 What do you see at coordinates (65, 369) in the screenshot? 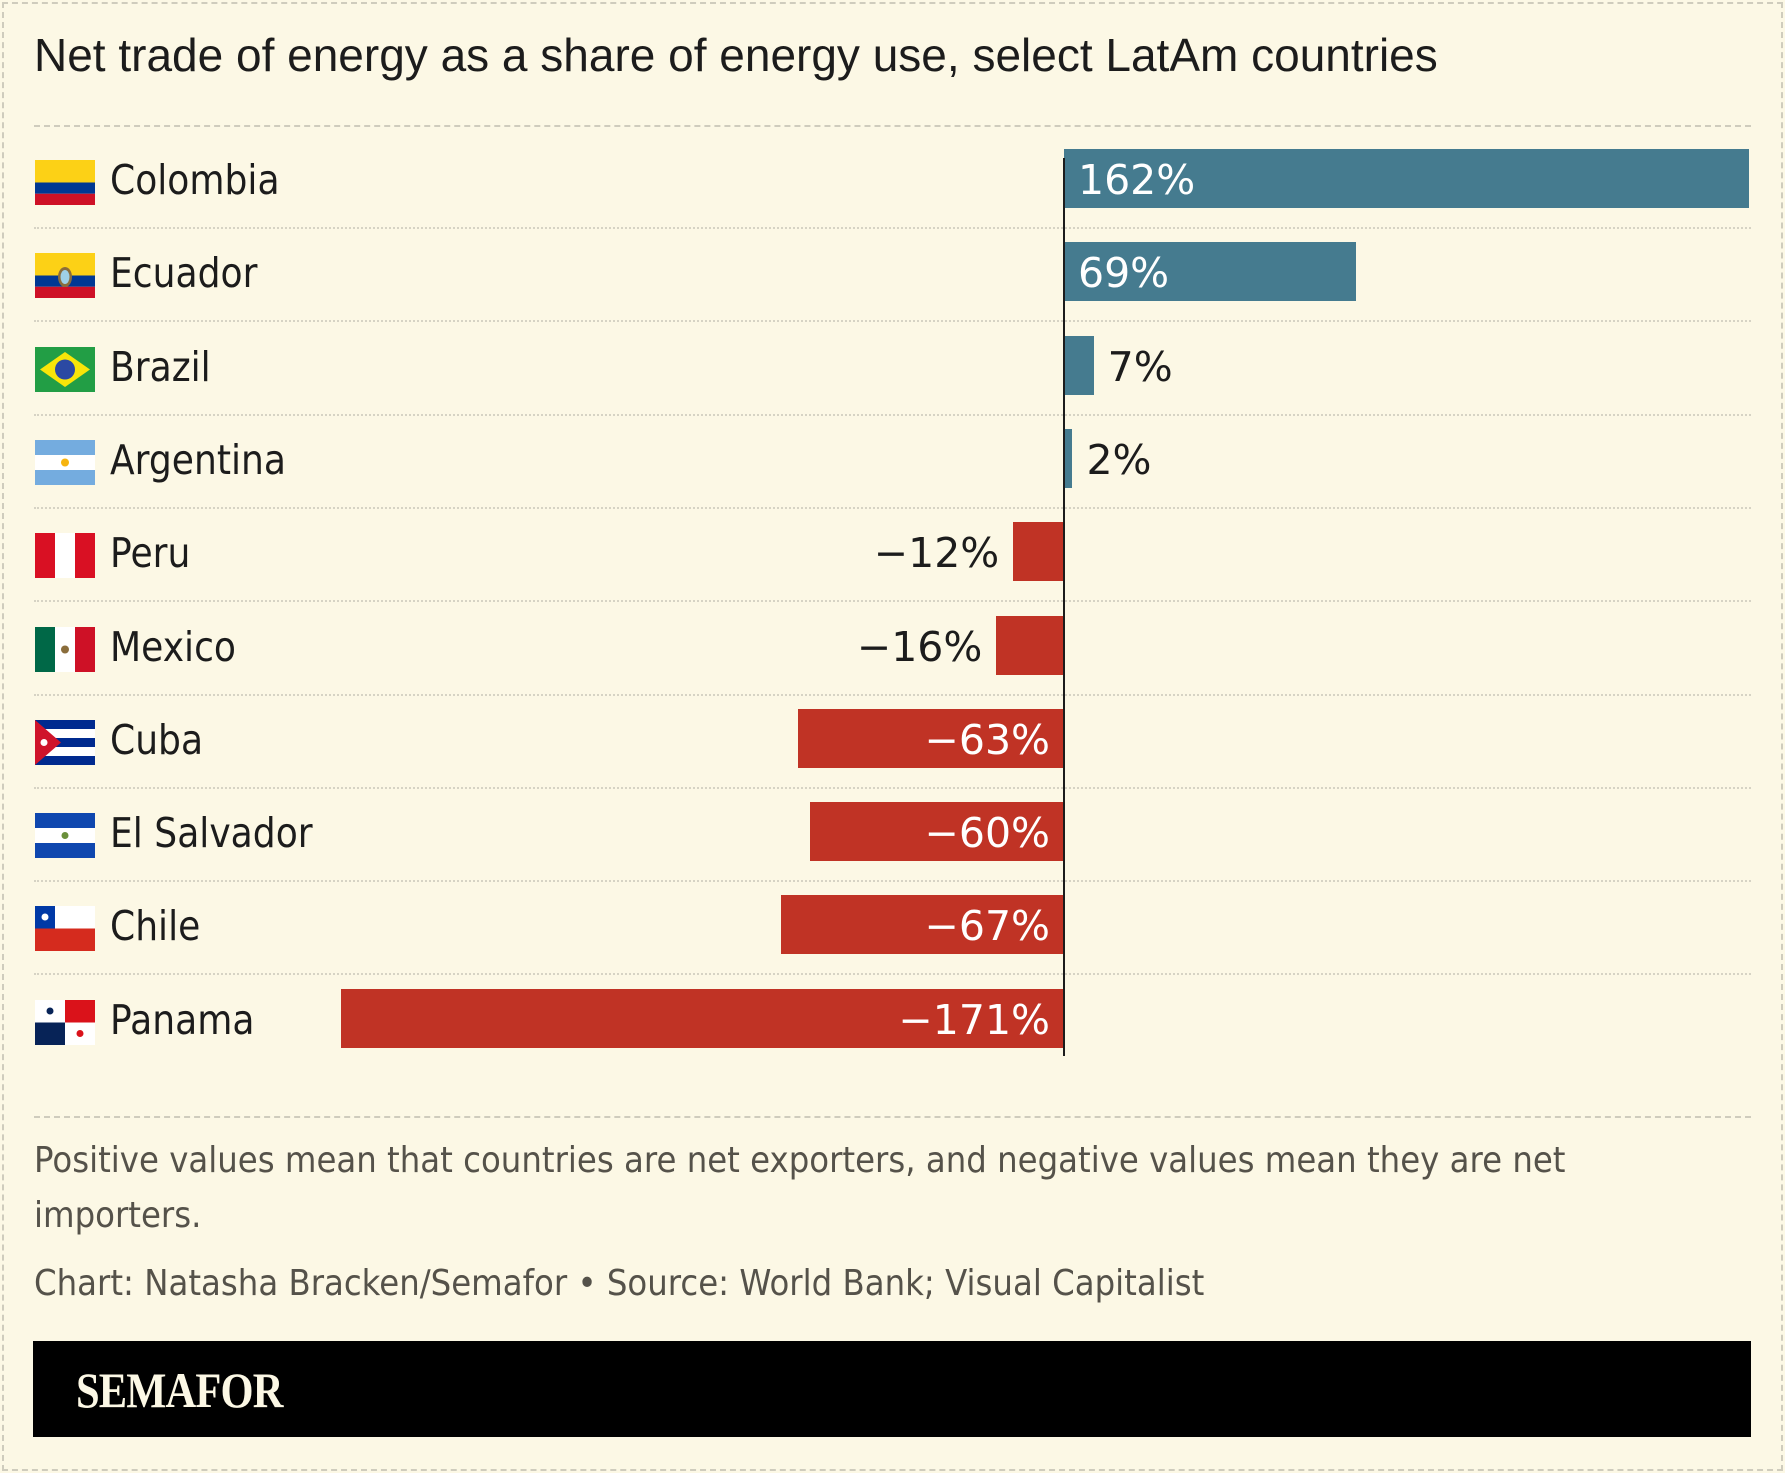
I see `brazil-flag-icon` at bounding box center [65, 369].